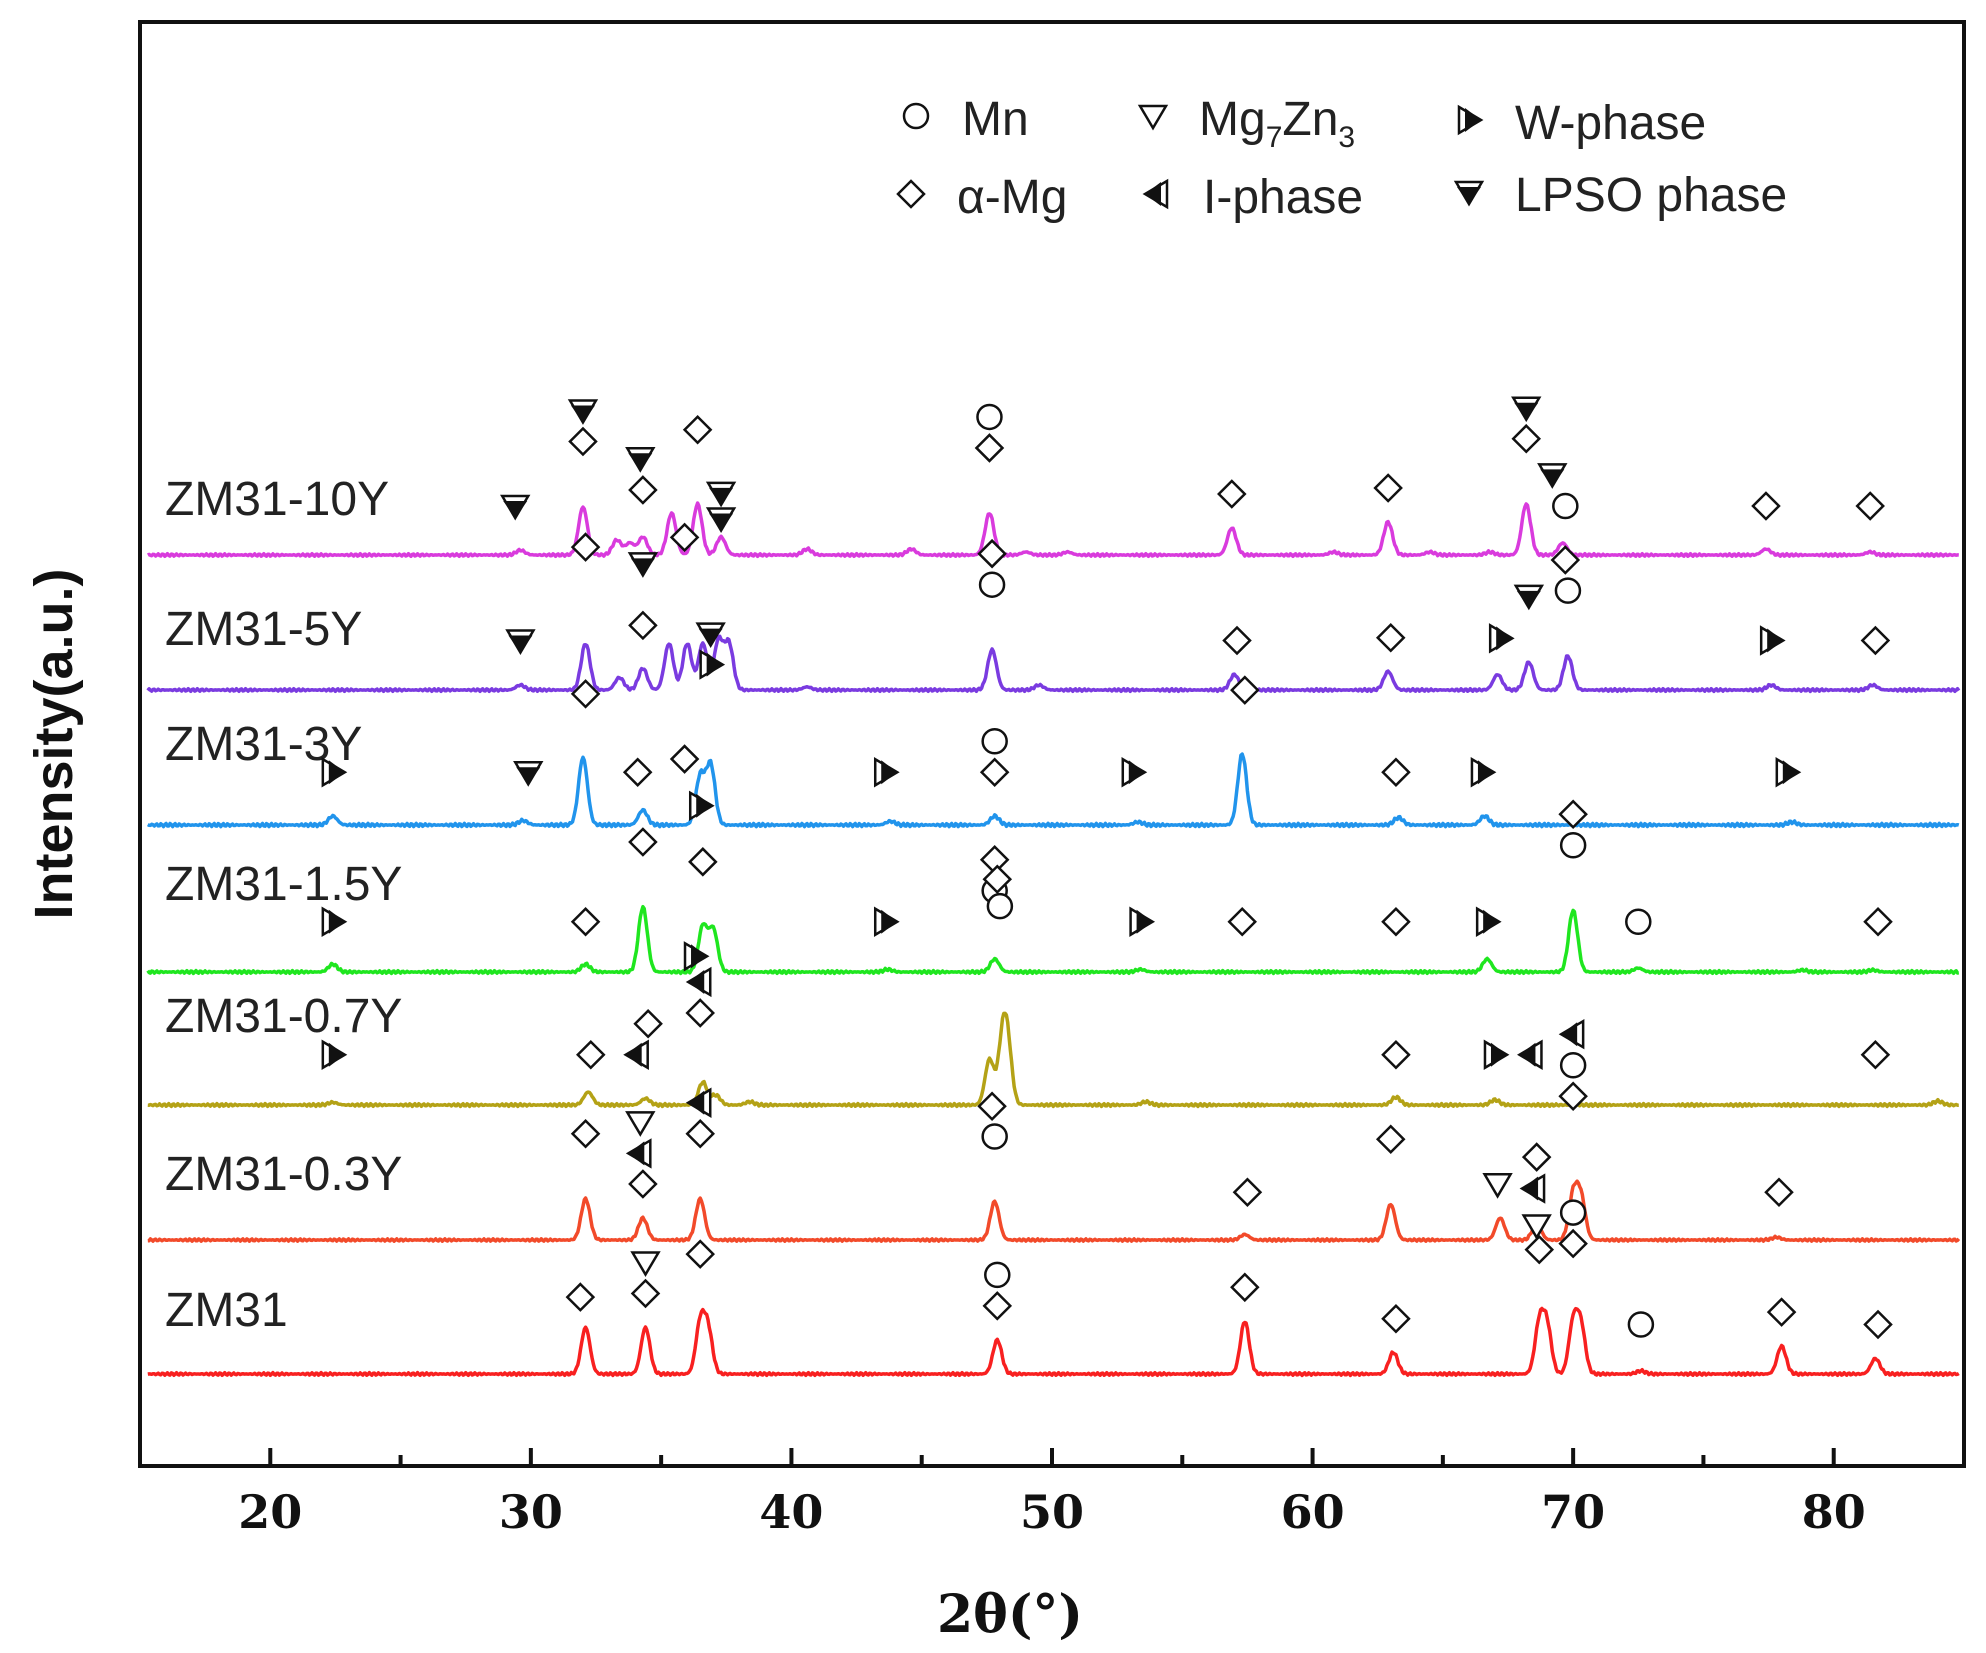  I want to click on legend-label: Mg7Zn3, so click(1277, 123).